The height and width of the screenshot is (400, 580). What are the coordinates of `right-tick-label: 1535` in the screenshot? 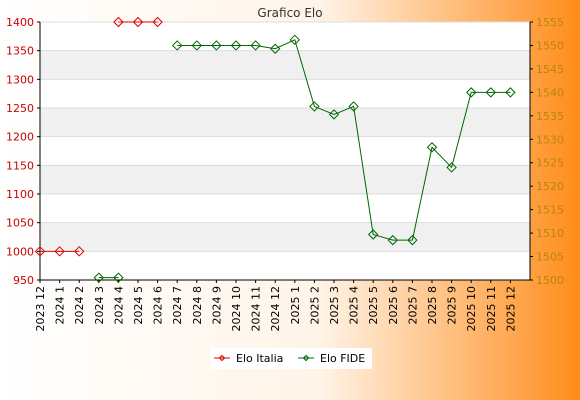 It's located at (550, 116).